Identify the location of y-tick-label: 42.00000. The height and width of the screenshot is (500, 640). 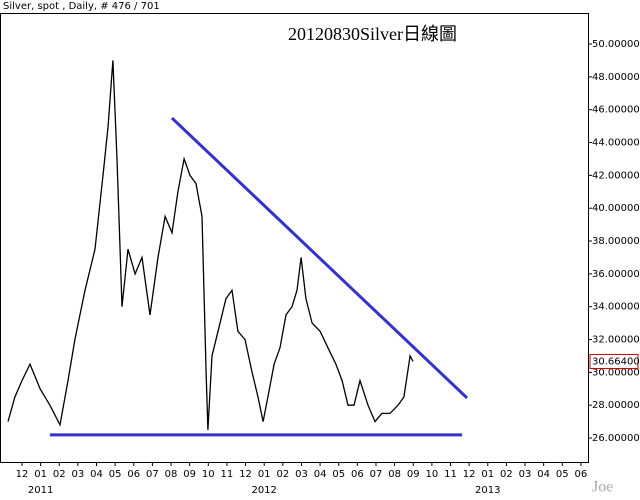
(616, 175).